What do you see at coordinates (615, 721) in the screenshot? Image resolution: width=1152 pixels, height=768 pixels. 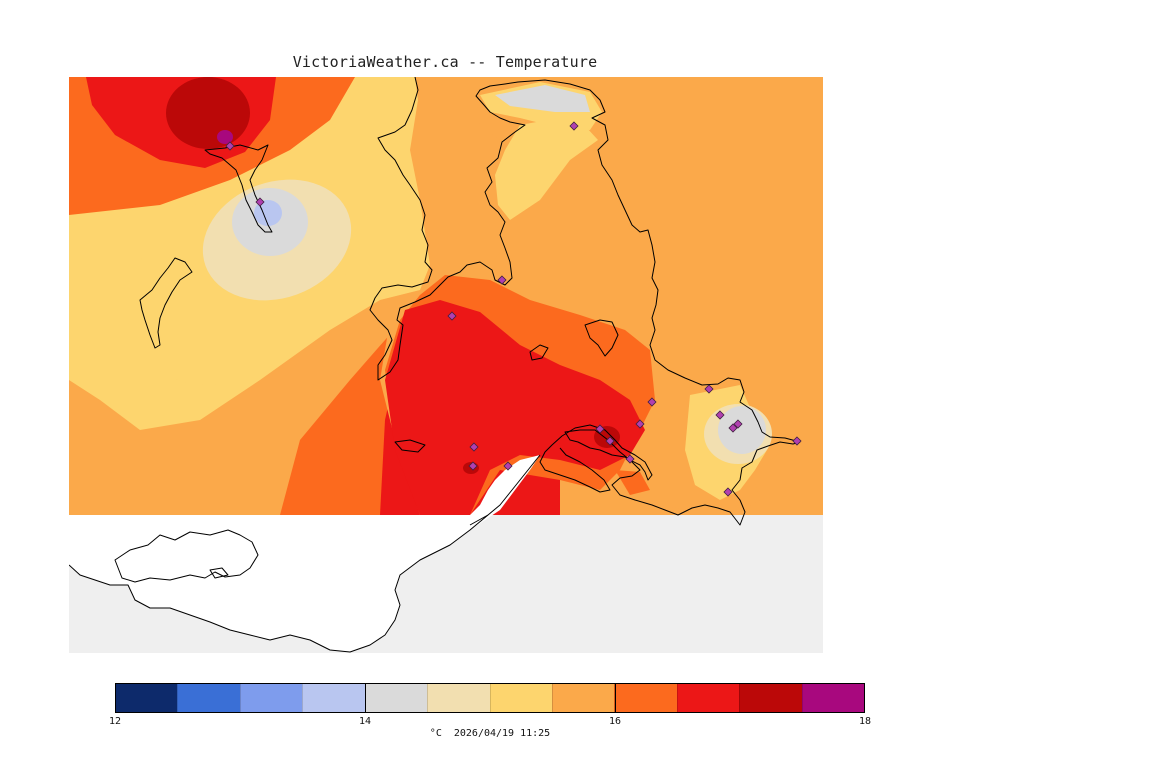 I see `legend-tick-label: 16` at bounding box center [615, 721].